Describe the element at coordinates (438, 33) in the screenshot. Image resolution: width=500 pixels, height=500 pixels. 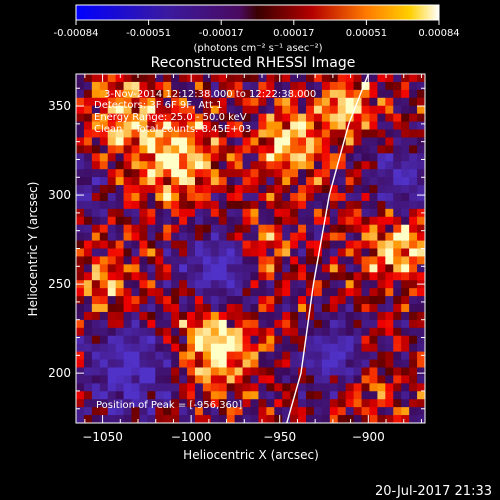
I see `colorbar-tick-label: 0.00084` at that location.